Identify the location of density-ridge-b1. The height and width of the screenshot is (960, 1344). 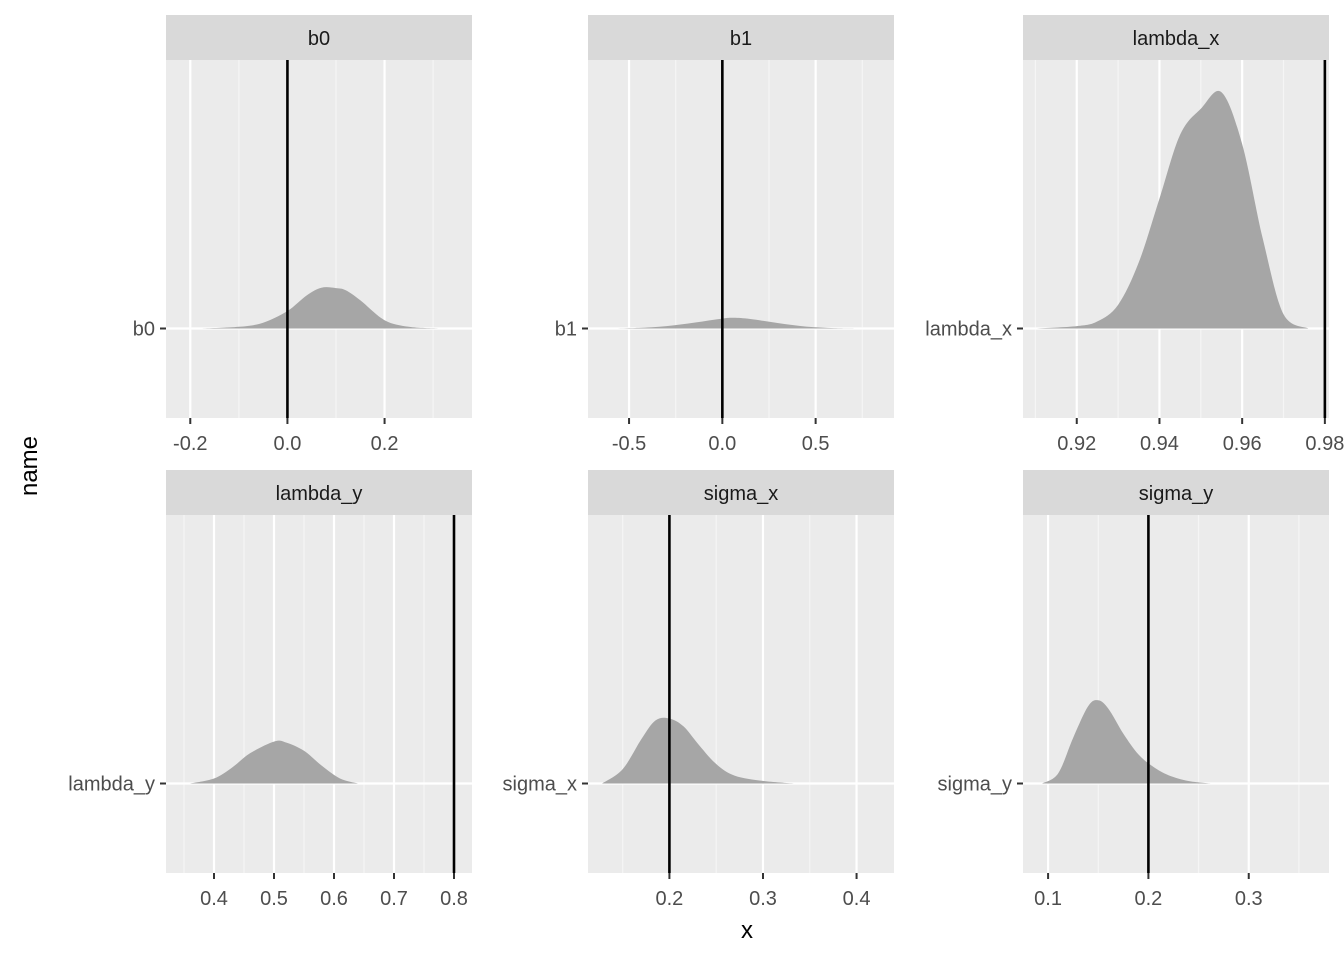
(737, 323).